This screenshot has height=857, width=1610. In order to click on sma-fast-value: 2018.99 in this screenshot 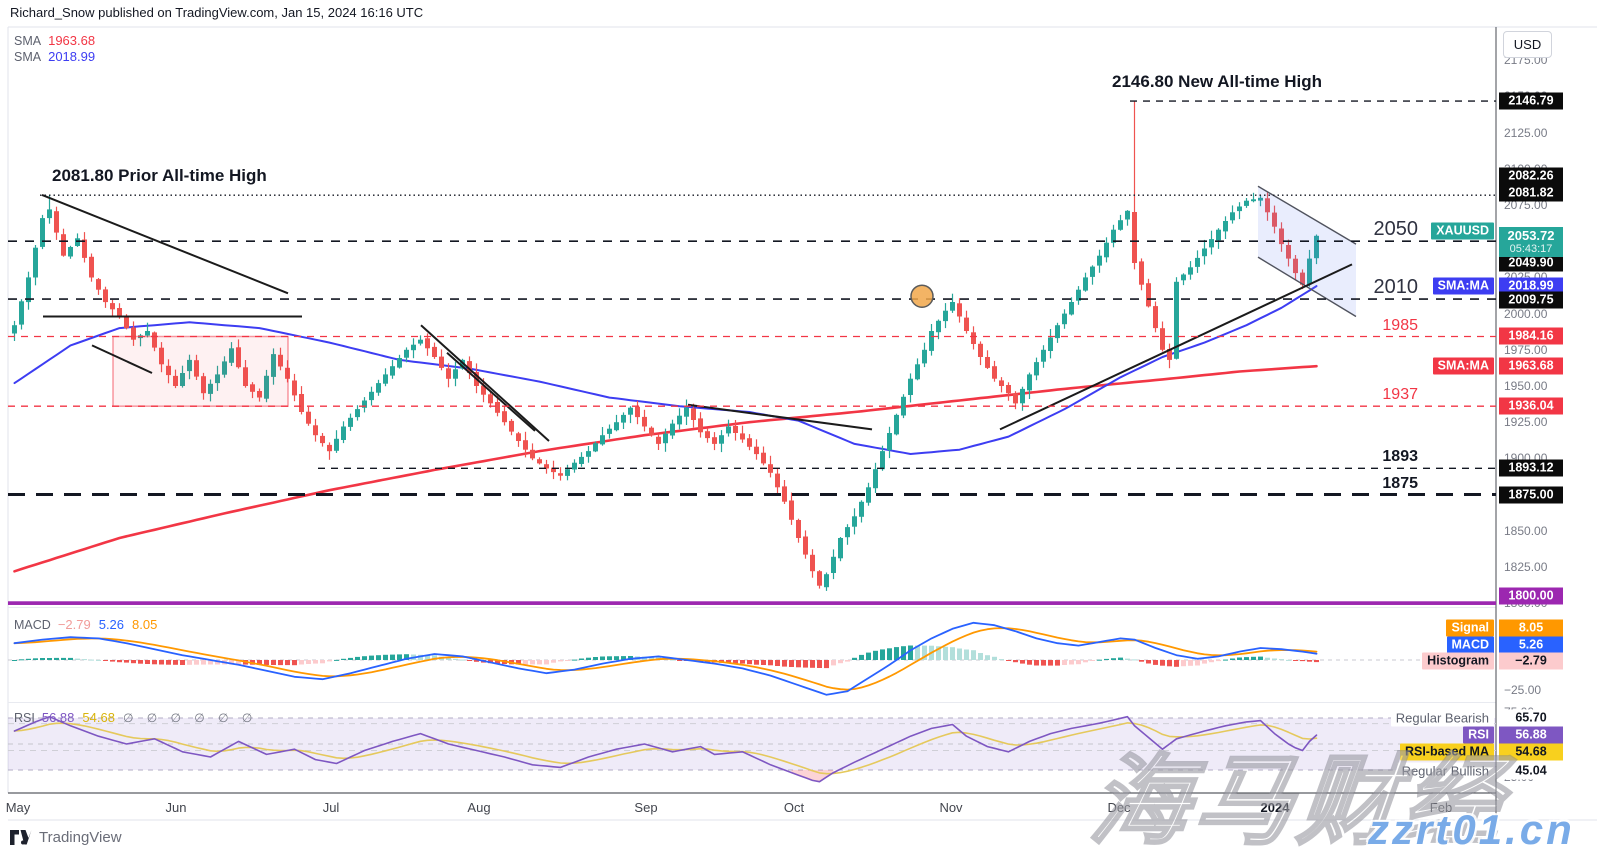, I will do `click(72, 56)`.